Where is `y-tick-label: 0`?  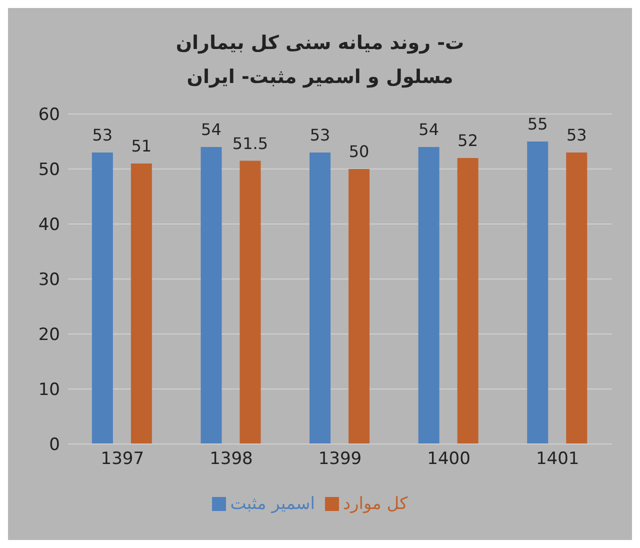 y-tick-label: 0 is located at coordinates (54, 445).